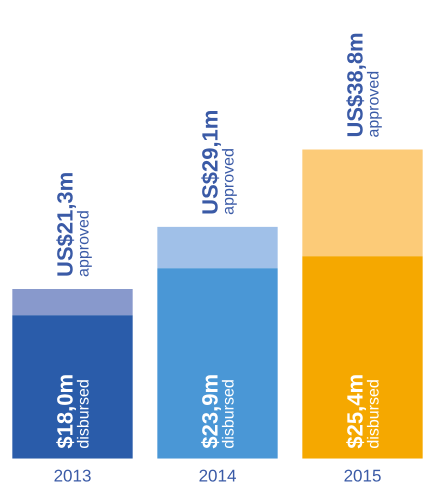 This screenshot has width=435, height=495. Describe the element at coordinates (73, 476) in the screenshot. I see `x-tick-label: 2013` at that location.